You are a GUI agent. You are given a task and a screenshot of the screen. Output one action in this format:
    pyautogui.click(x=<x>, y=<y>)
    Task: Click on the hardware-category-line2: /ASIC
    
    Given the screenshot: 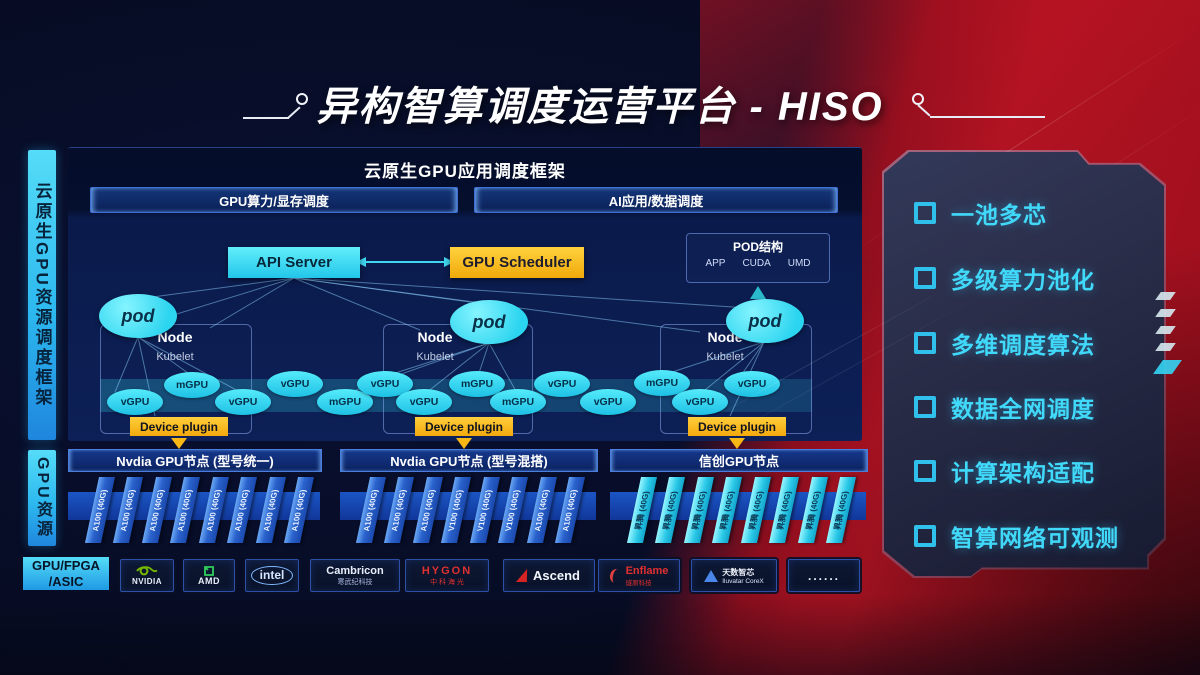 What is the action you would take?
    pyautogui.click(x=66, y=581)
    